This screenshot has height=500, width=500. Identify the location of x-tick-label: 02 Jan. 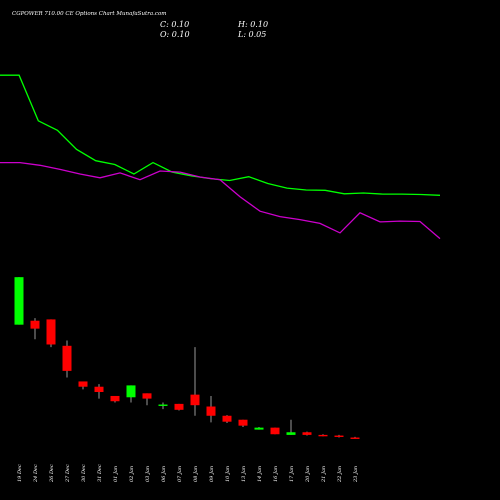
(132, 474).